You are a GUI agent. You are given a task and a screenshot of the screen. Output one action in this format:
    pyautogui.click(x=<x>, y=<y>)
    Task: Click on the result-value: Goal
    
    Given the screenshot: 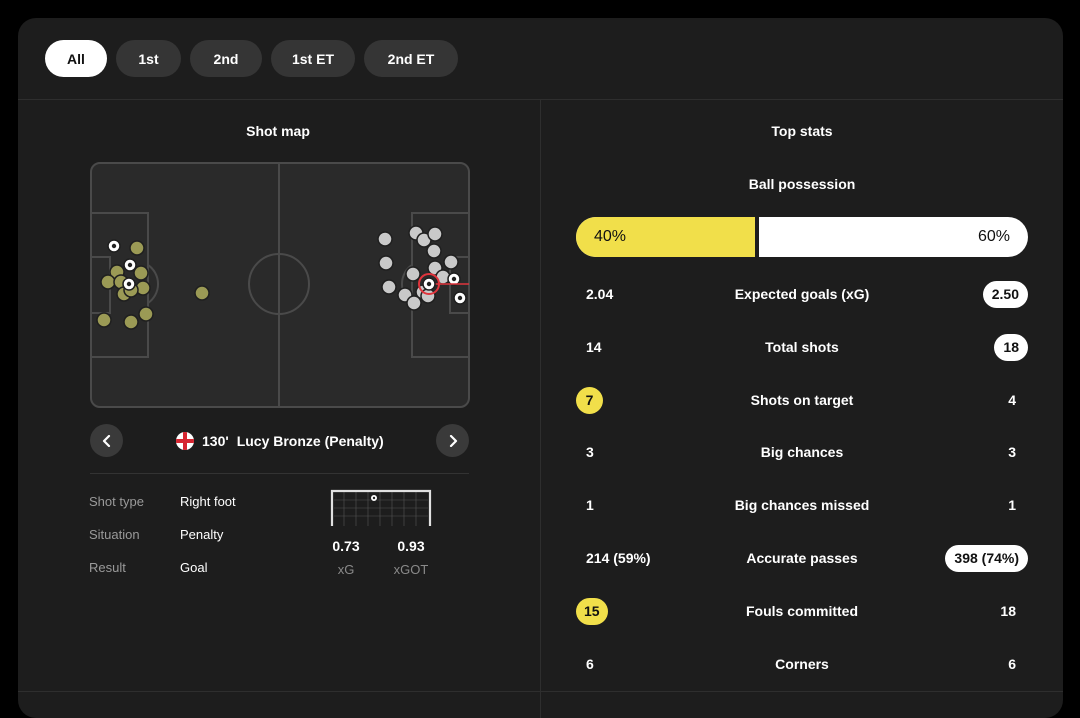 What is the action you would take?
    pyautogui.click(x=194, y=567)
    